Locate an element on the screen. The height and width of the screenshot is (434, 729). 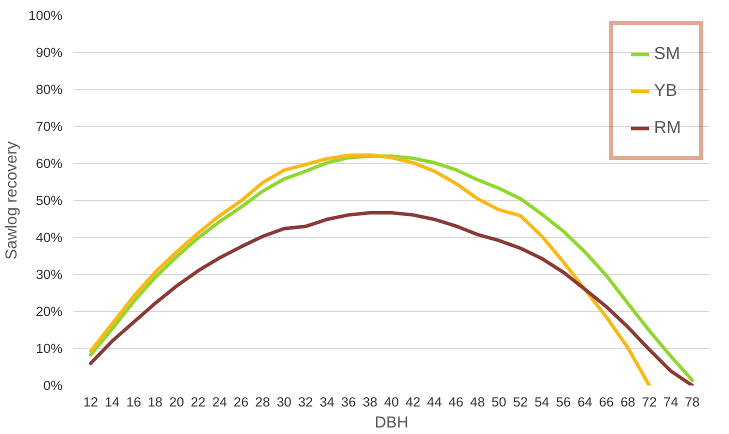
x-tick-label: 30 is located at coordinates (284, 402).